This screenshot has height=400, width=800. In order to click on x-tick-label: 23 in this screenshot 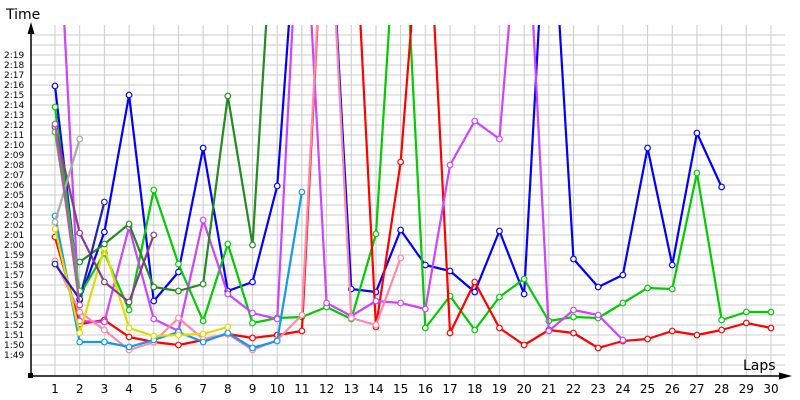, I will do `click(598, 389)`.